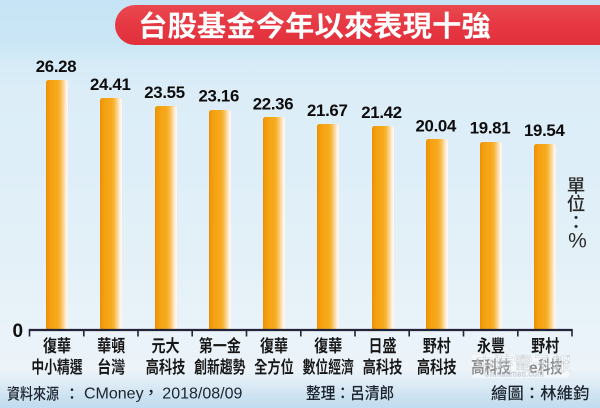  I want to click on svg-text: CMoney, so click(114, 393).